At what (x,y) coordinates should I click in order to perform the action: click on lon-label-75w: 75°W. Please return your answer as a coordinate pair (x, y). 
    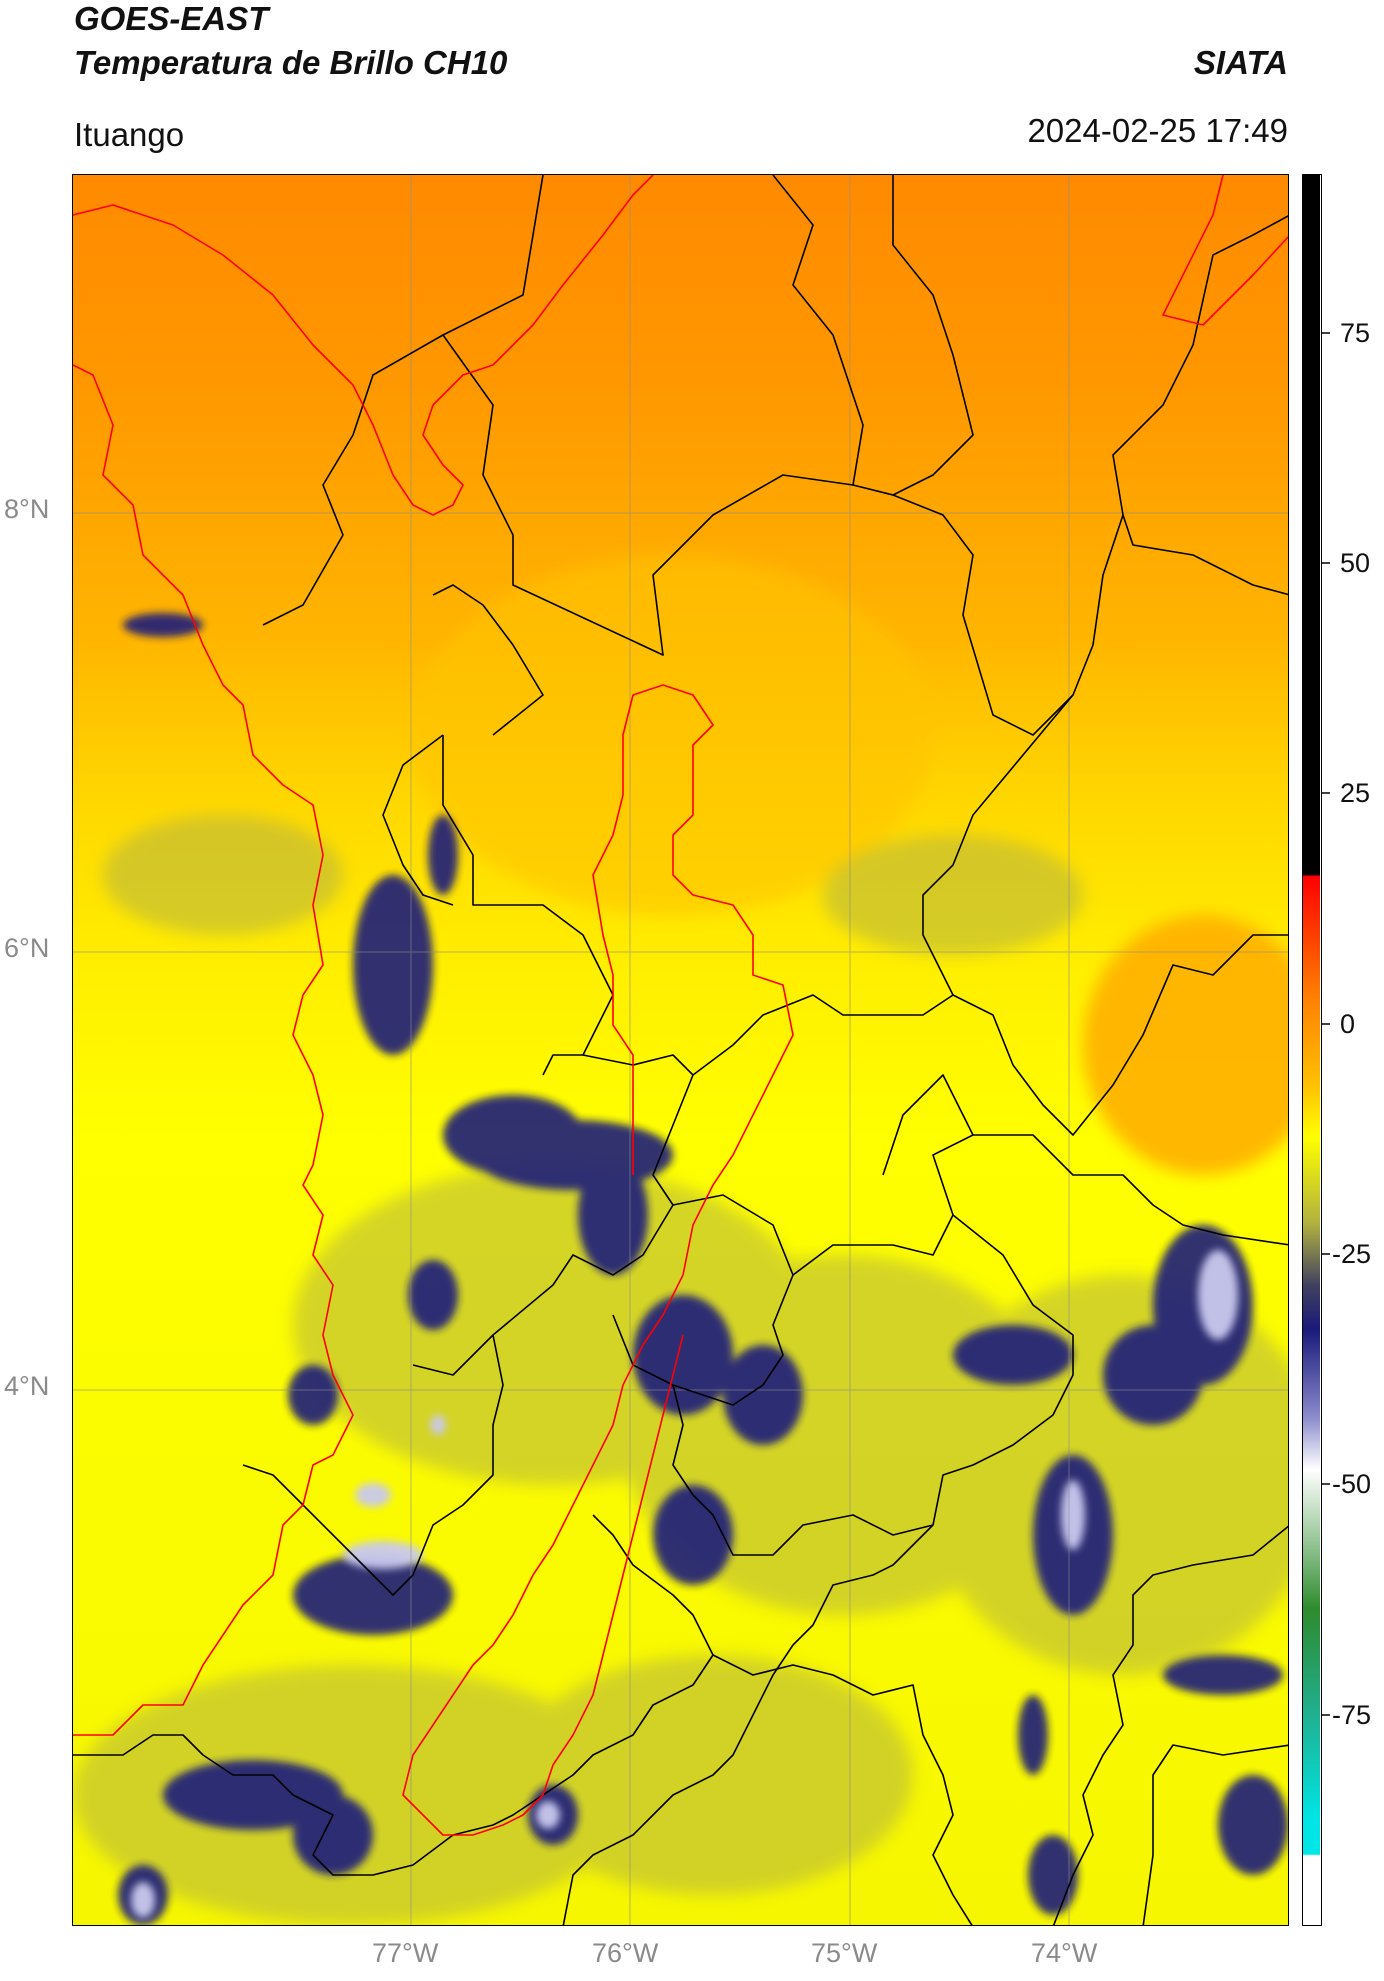
    Looking at the image, I should click on (844, 1953).